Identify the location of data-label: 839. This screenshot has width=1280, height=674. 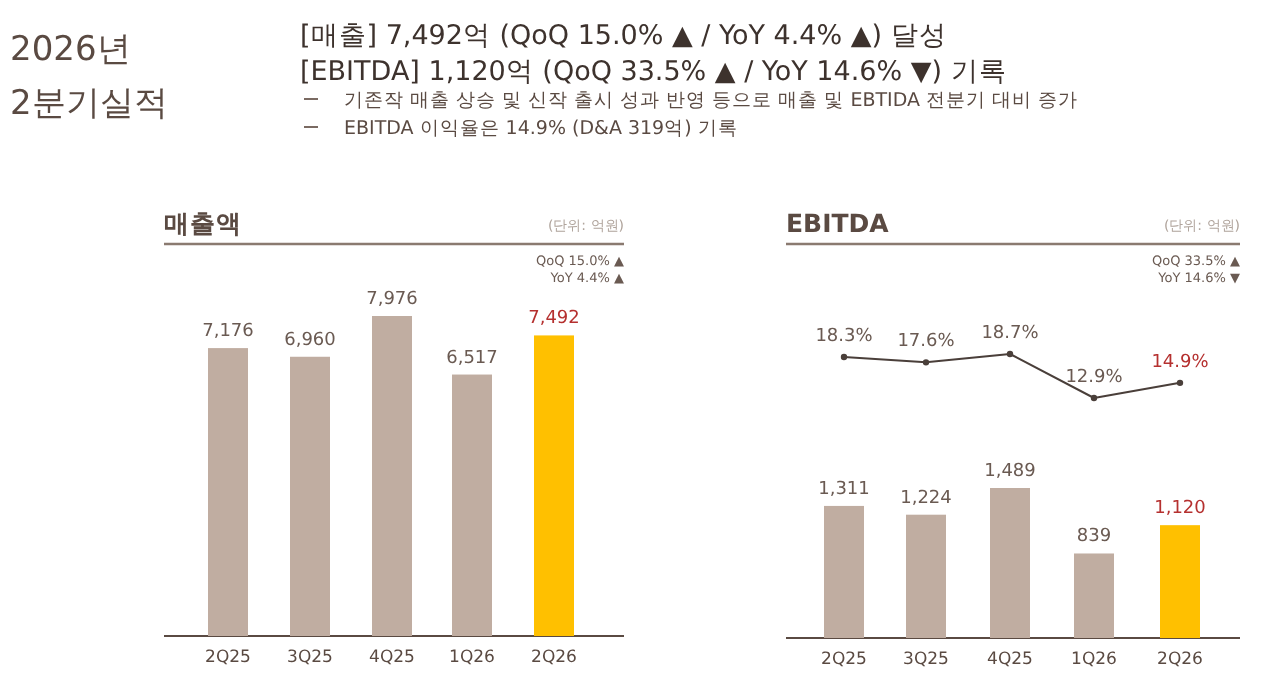
(1094, 537).